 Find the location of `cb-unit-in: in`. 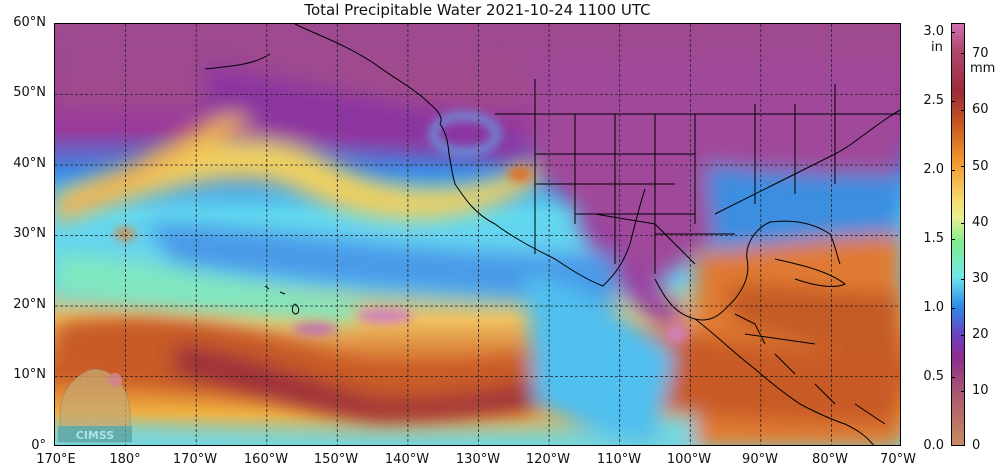

cb-unit-in: in is located at coordinates (937, 47).